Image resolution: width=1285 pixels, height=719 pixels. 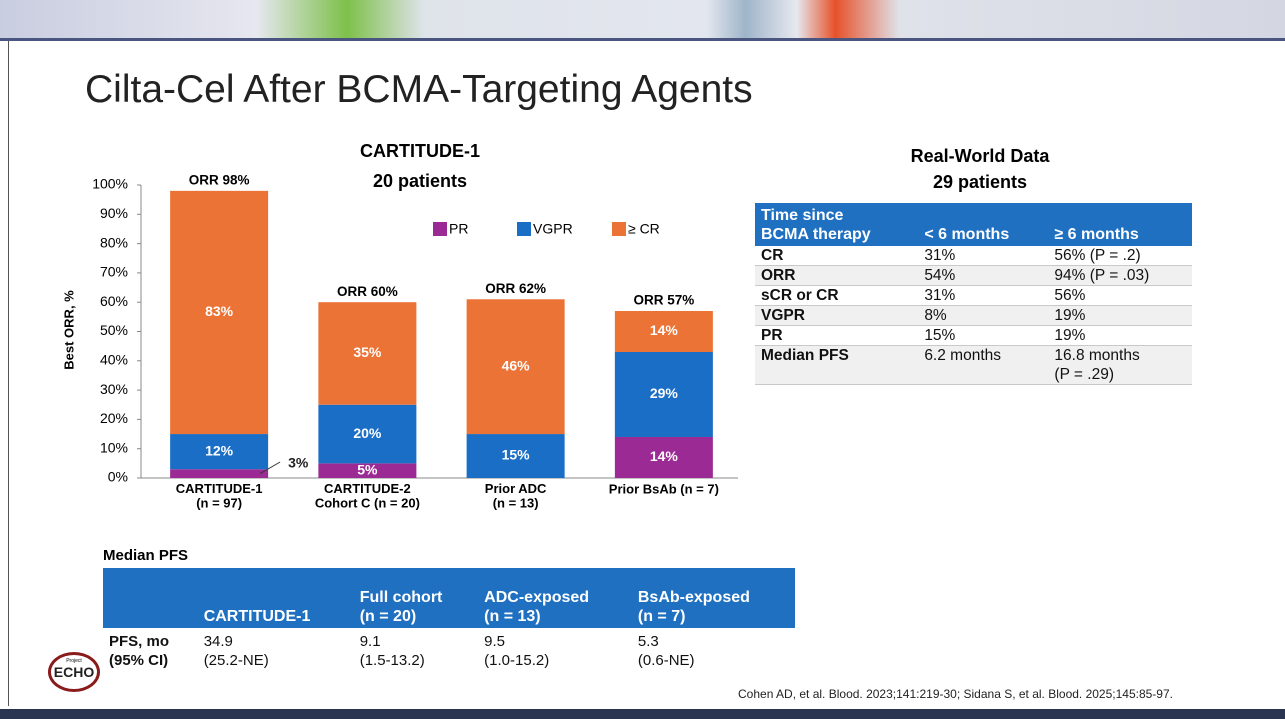 I want to click on table-title: Real-World Data 29 patients, so click(x=980, y=169).